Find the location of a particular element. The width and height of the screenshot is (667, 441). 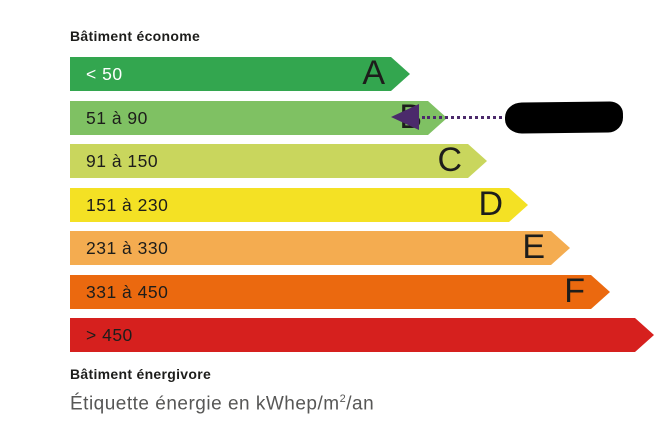

energy-band-f: 331 à 450 F is located at coordinates (340, 290).